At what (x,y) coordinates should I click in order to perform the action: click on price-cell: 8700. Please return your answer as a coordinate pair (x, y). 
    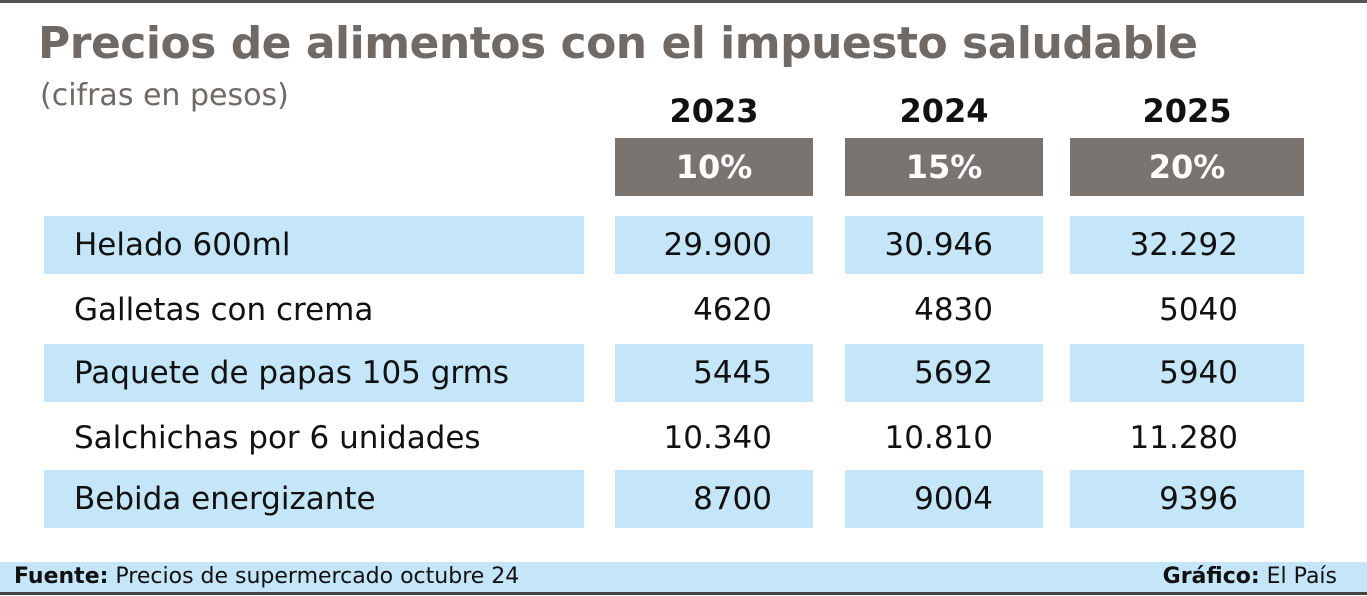
    Looking at the image, I should click on (714, 499).